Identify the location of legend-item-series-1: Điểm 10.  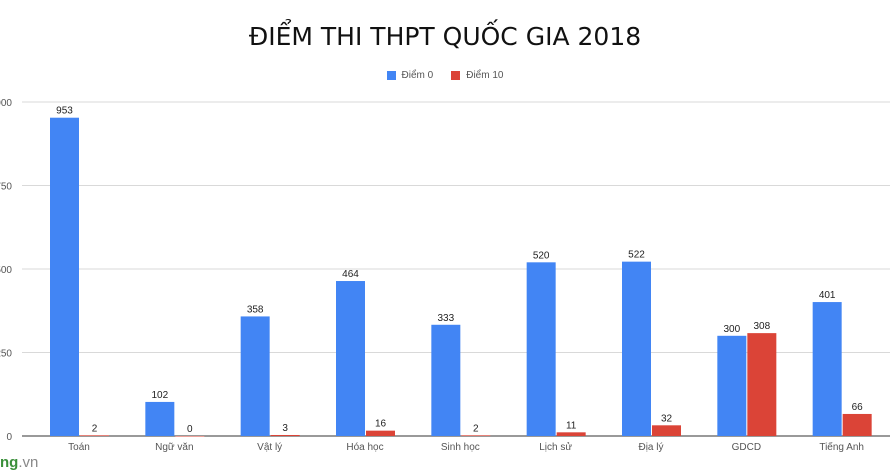
(477, 75).